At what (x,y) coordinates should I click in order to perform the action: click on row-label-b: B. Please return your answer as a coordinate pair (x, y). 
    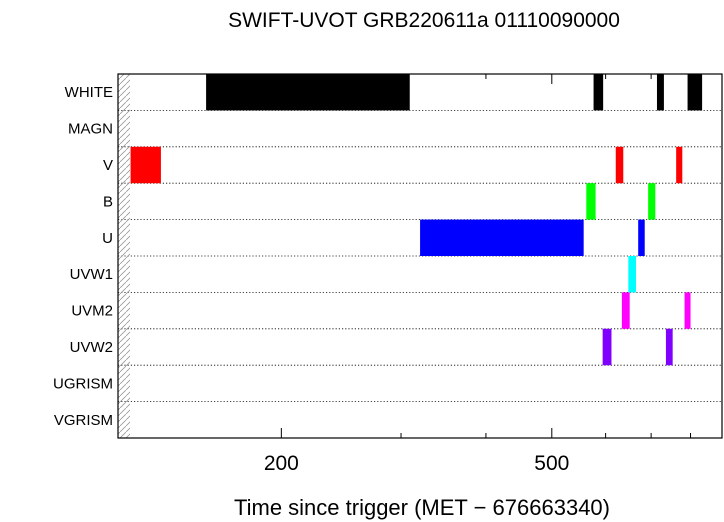
    Looking at the image, I should click on (108, 201).